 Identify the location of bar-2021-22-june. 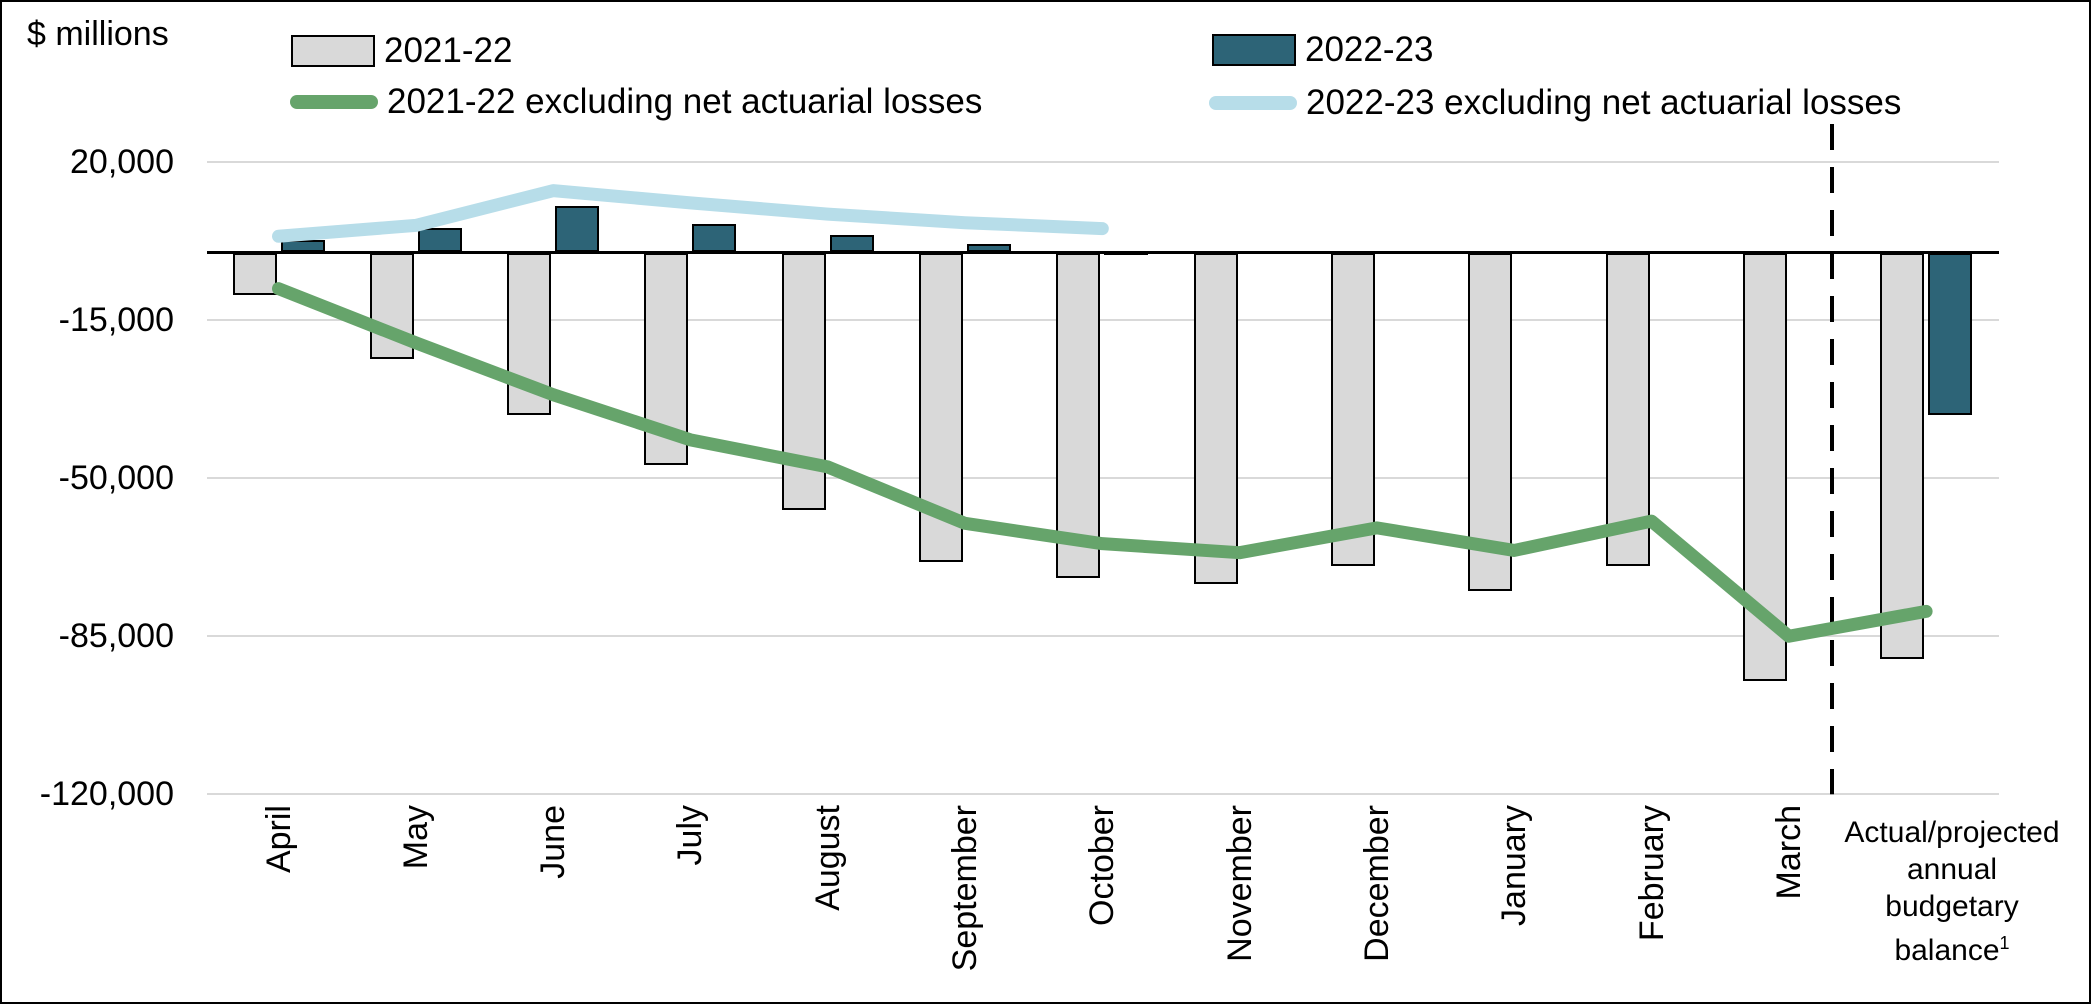
(529, 333).